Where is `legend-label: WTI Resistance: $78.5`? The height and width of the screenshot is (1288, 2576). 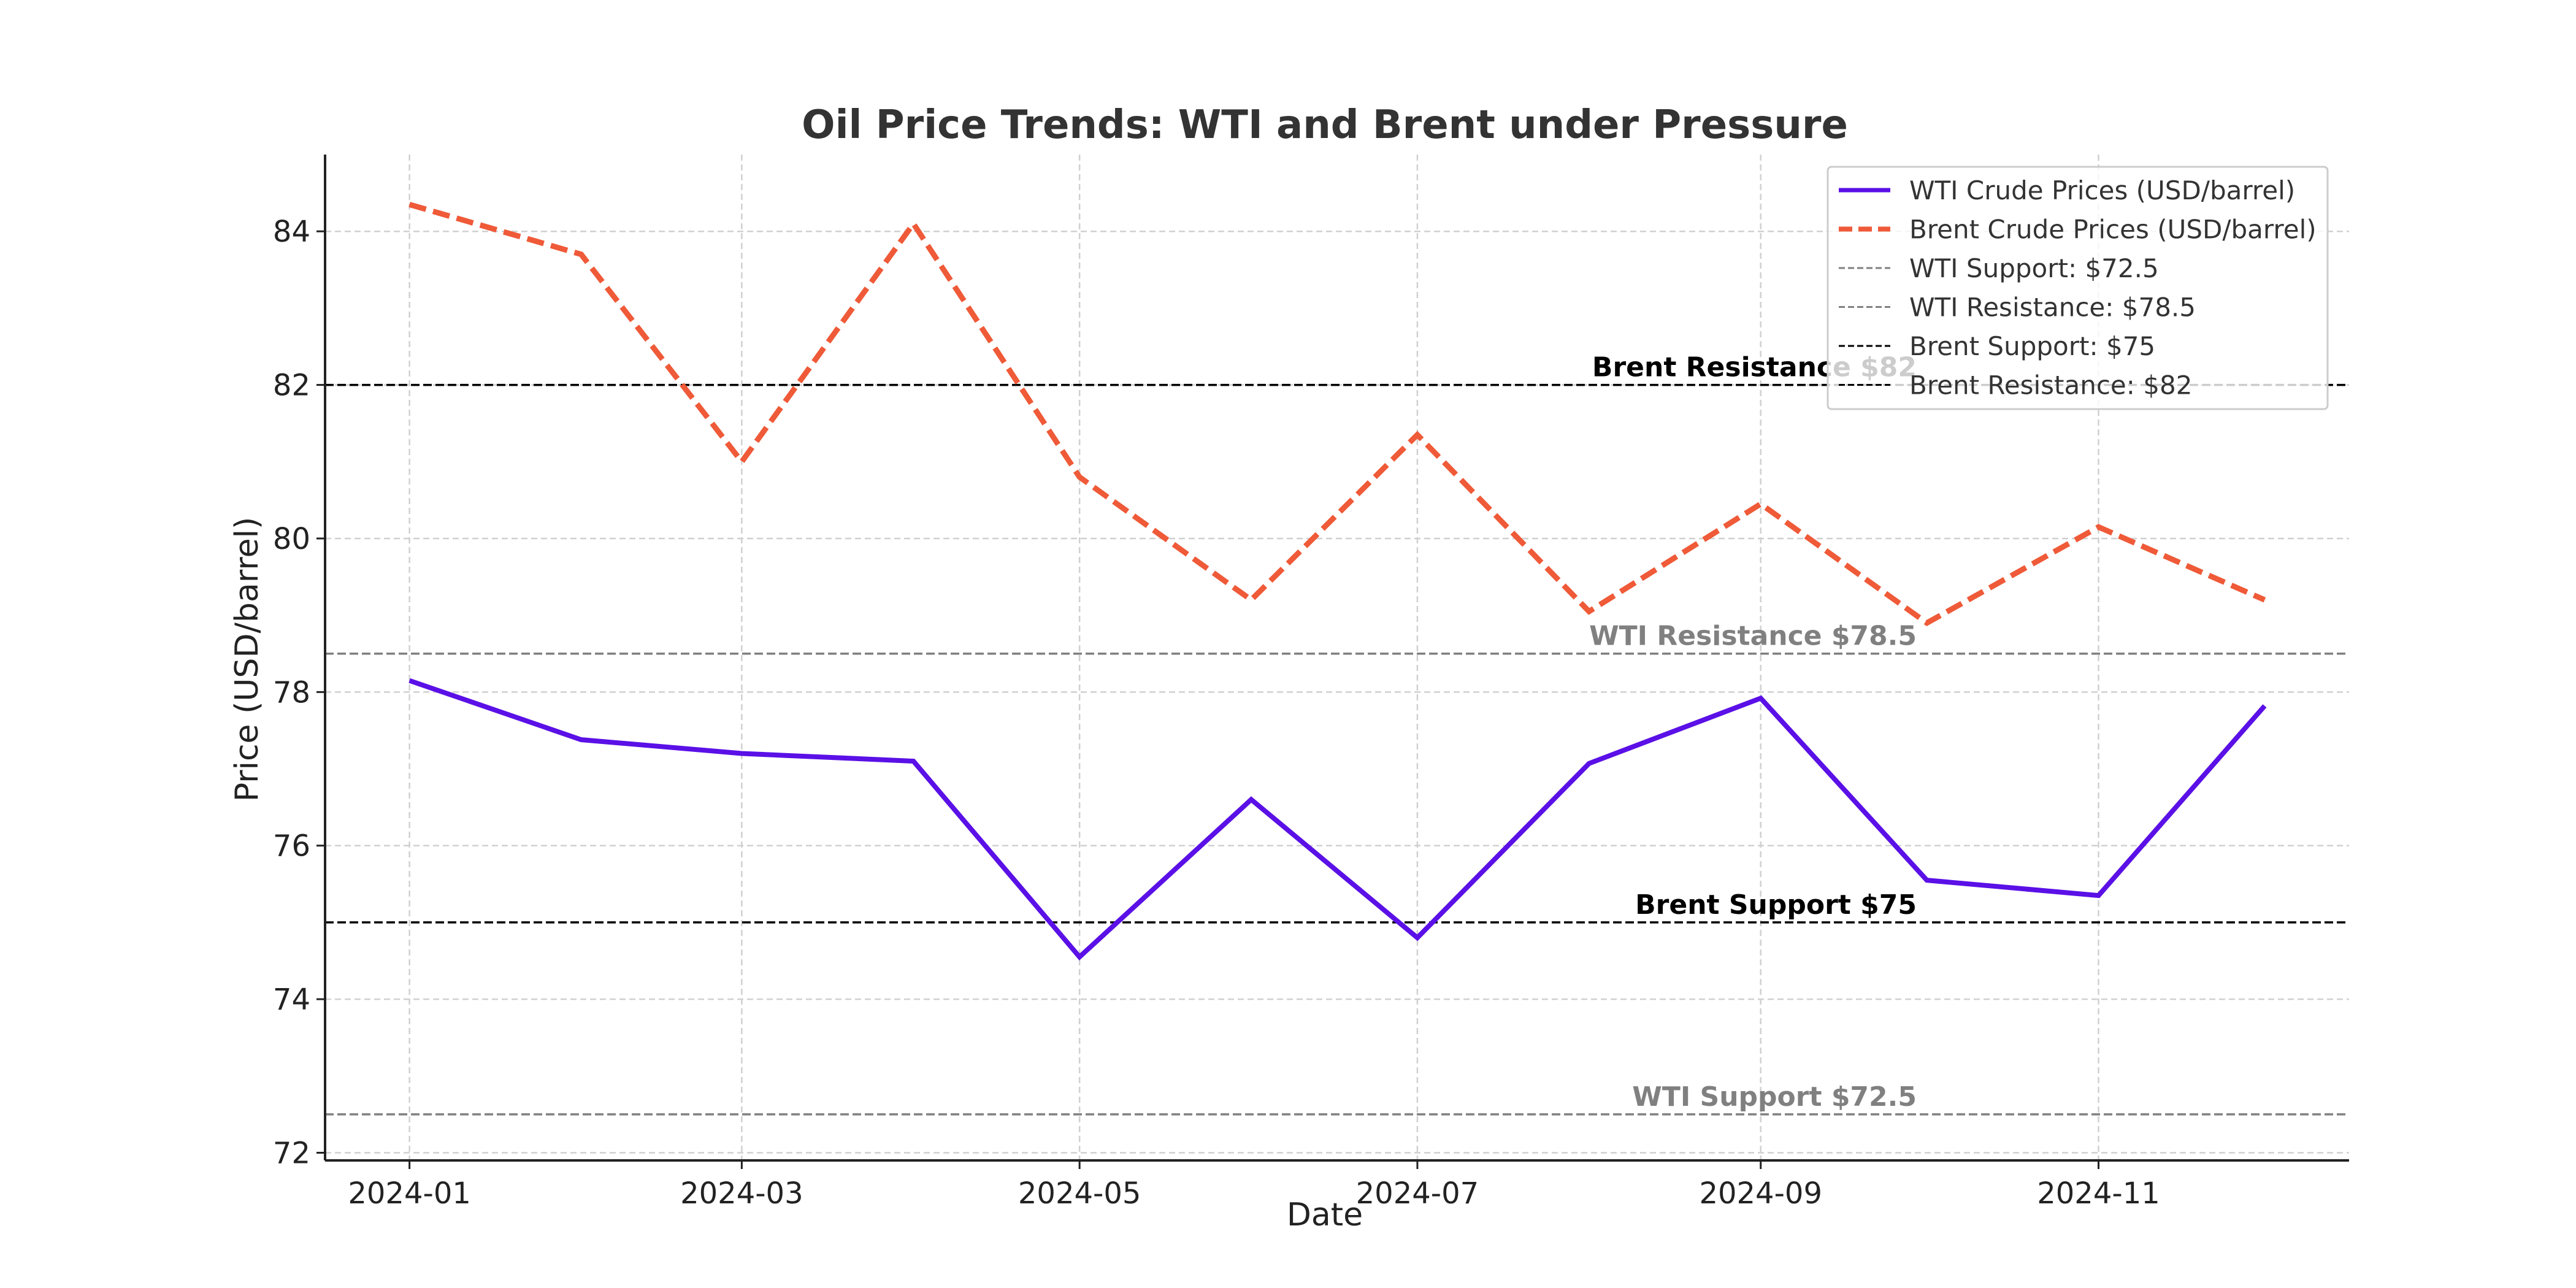
legend-label: WTI Resistance: $78.5 is located at coordinates (2052, 308).